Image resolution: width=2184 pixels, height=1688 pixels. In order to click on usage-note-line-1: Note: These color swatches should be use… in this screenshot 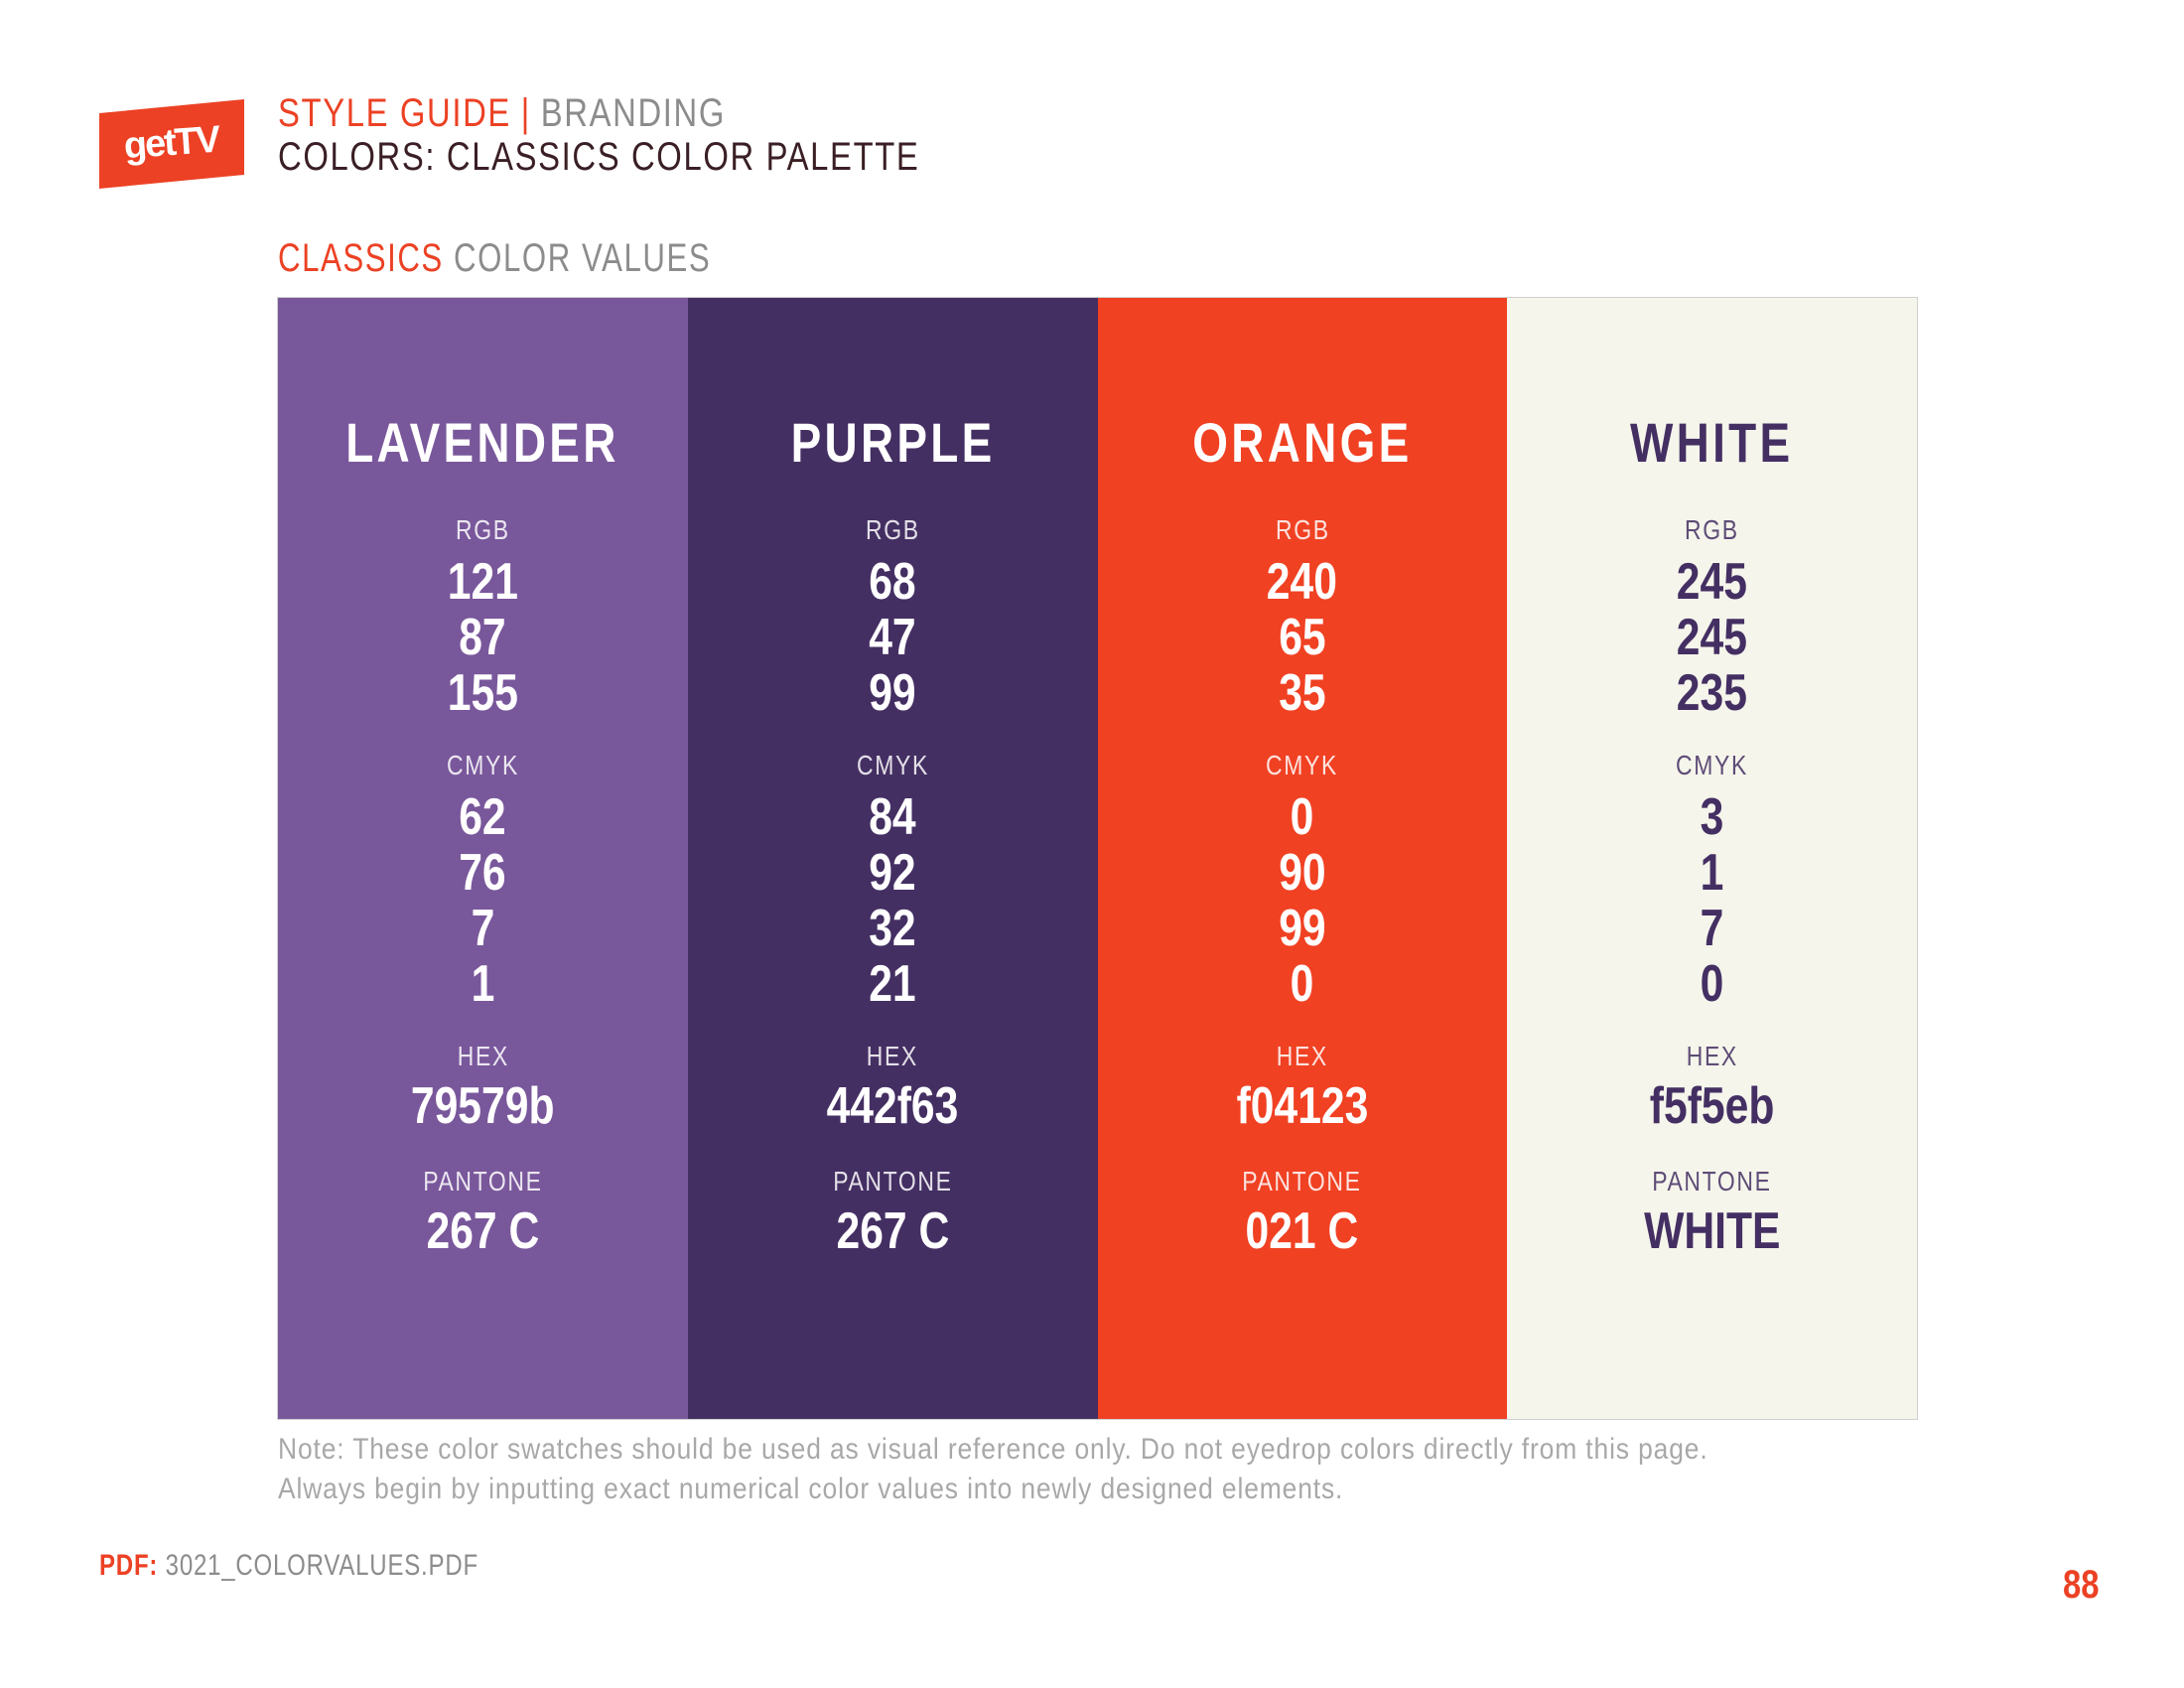, I will do `click(993, 1449)`.